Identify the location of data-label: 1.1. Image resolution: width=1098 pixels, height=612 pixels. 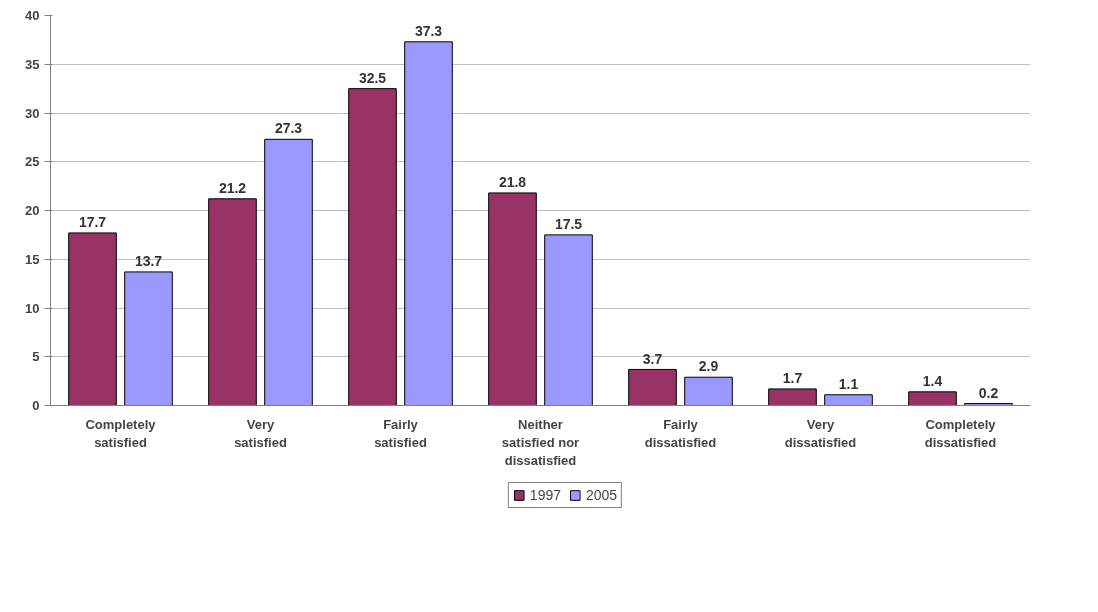
(848, 383).